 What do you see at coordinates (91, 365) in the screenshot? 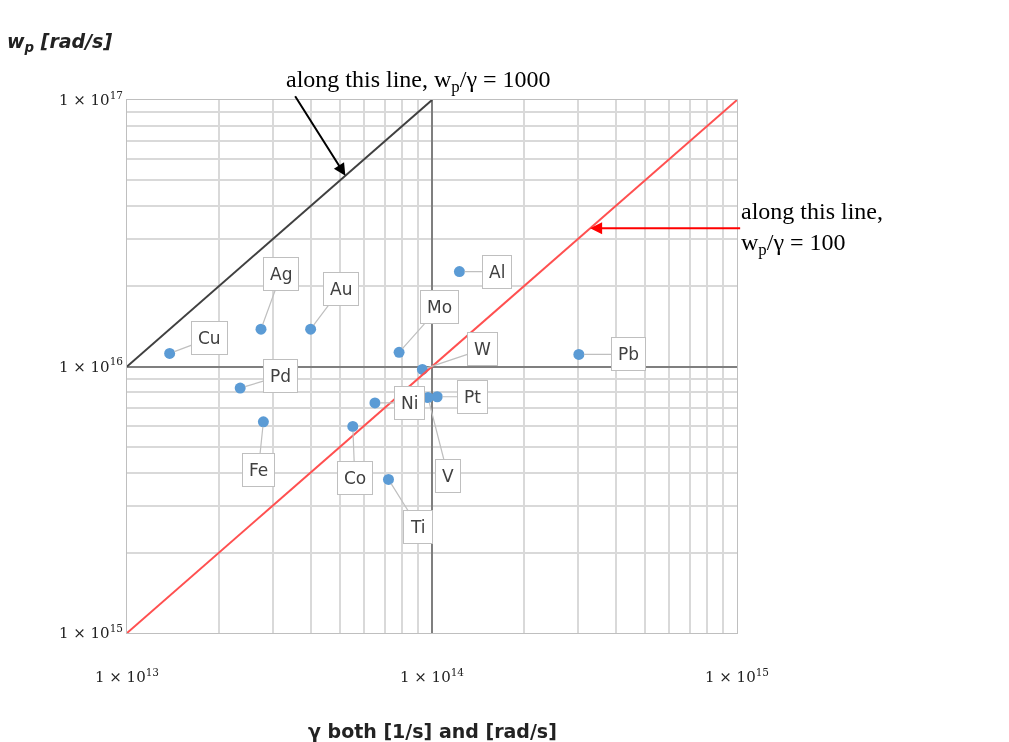
I see `y-tick-label: 1 × 10$^{16}$` at bounding box center [91, 365].